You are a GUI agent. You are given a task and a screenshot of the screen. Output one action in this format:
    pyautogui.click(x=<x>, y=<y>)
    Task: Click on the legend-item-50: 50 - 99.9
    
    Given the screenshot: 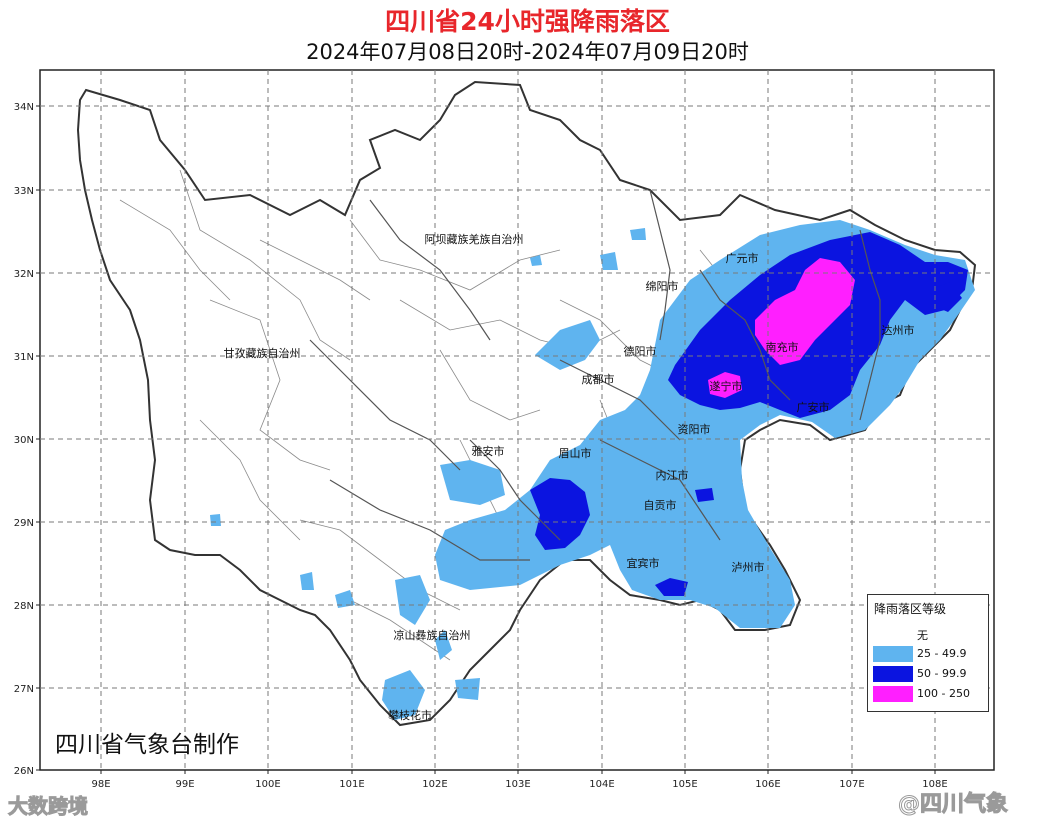 What is the action you would take?
    pyautogui.click(x=929, y=674)
    